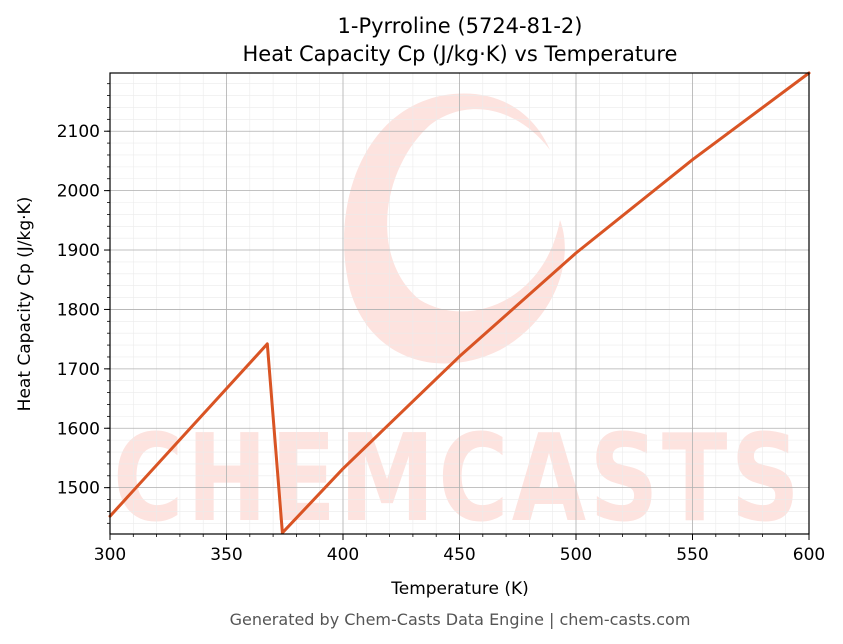 Image resolution: width=843 pixels, height=644 pixels. What do you see at coordinates (692, 555) in the screenshot?
I see `x-tick-label: 550` at bounding box center [692, 555].